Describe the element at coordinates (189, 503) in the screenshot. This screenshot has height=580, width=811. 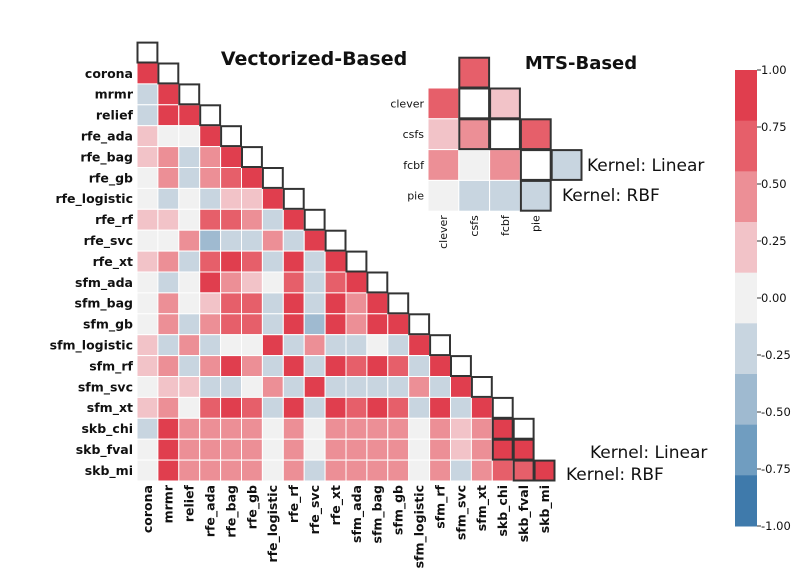
I see `col-label-relief: relief` at that location.